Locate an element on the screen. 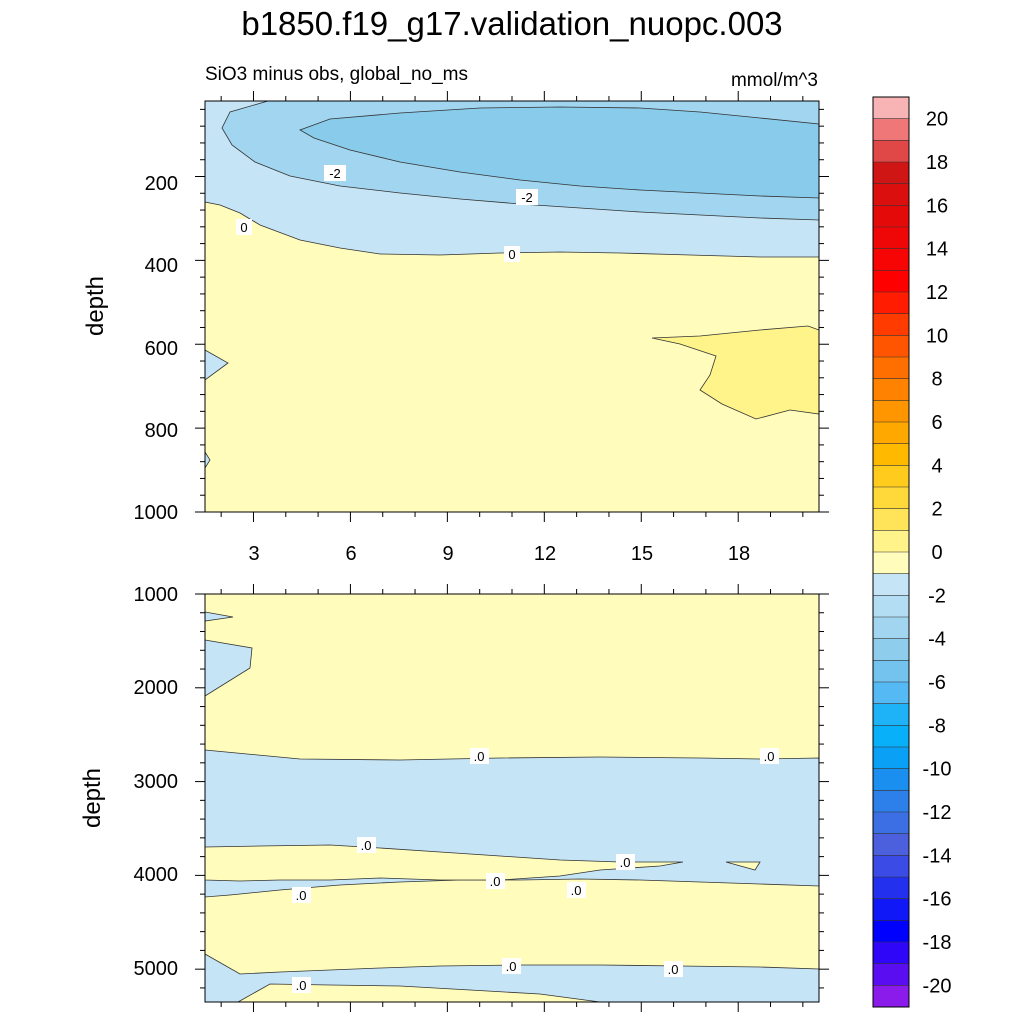  y-tick-label: 400 is located at coordinates (161, 266).